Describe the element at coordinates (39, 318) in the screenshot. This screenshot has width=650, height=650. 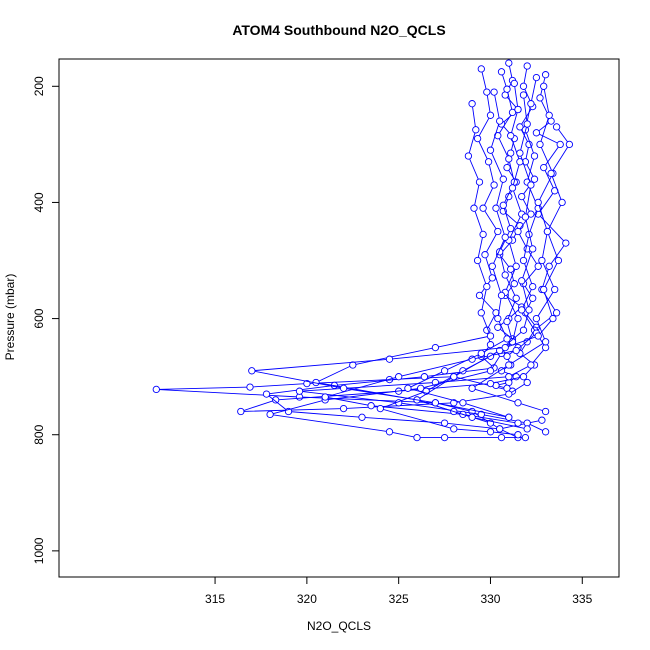
I see `y-tick-label: 600` at that location.